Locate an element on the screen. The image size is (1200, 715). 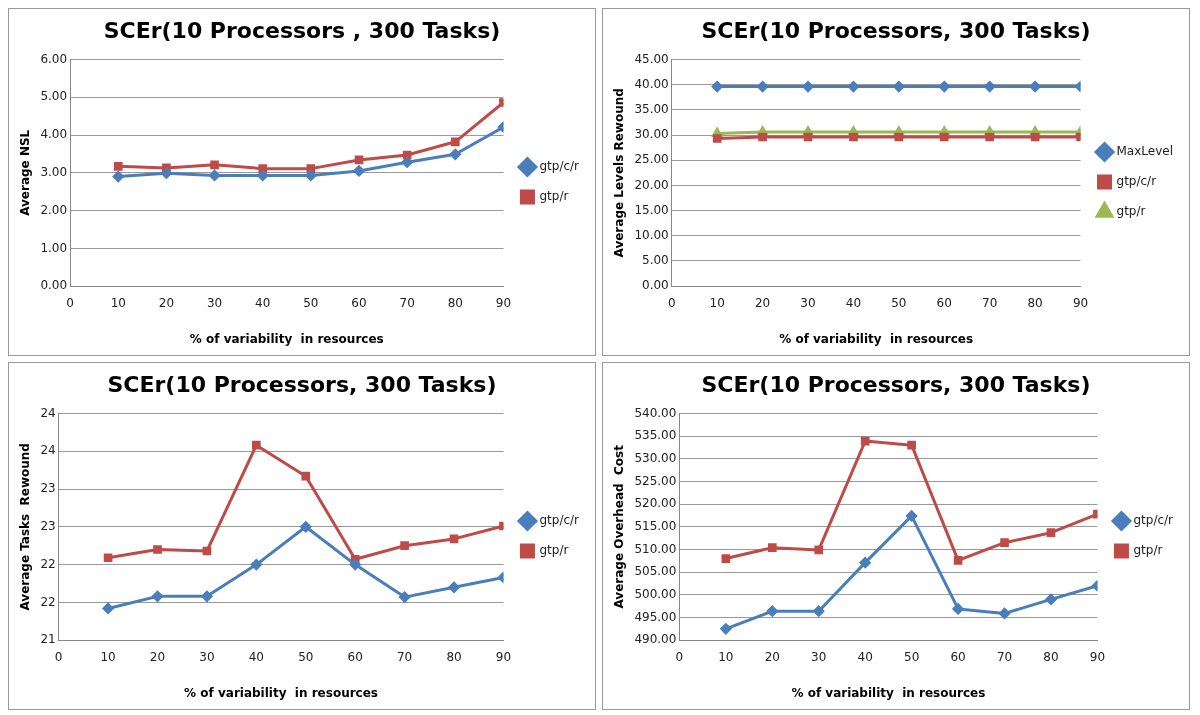
y-tick-label: 45.00 is located at coordinates (651, 58).